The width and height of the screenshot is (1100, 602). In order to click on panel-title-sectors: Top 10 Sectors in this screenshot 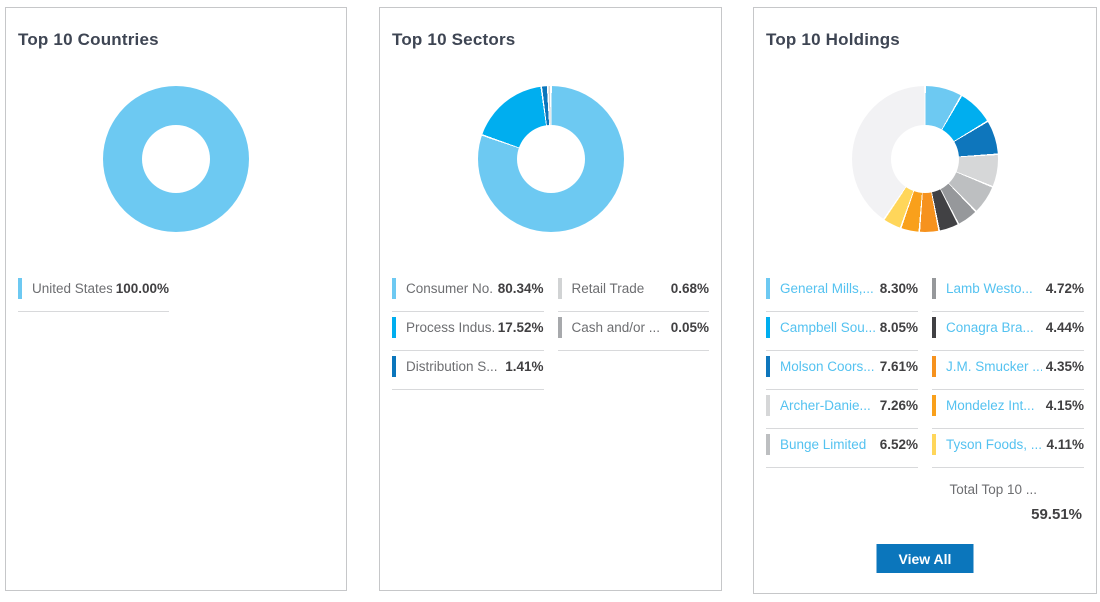, I will do `click(454, 39)`.